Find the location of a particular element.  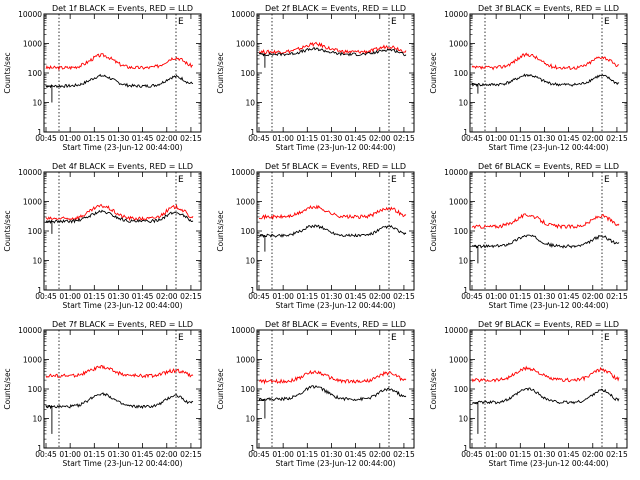

panel-title: Det 6f BLACK = Events, RED = LLD is located at coordinates (548, 166).